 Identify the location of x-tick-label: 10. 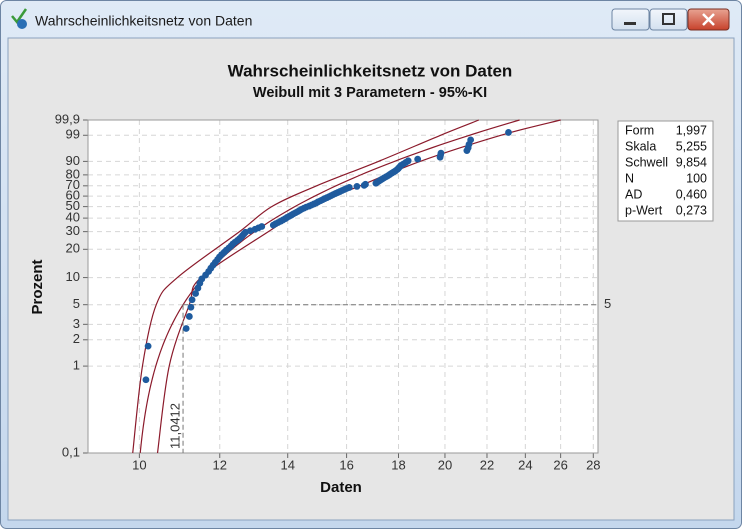
(139, 464).